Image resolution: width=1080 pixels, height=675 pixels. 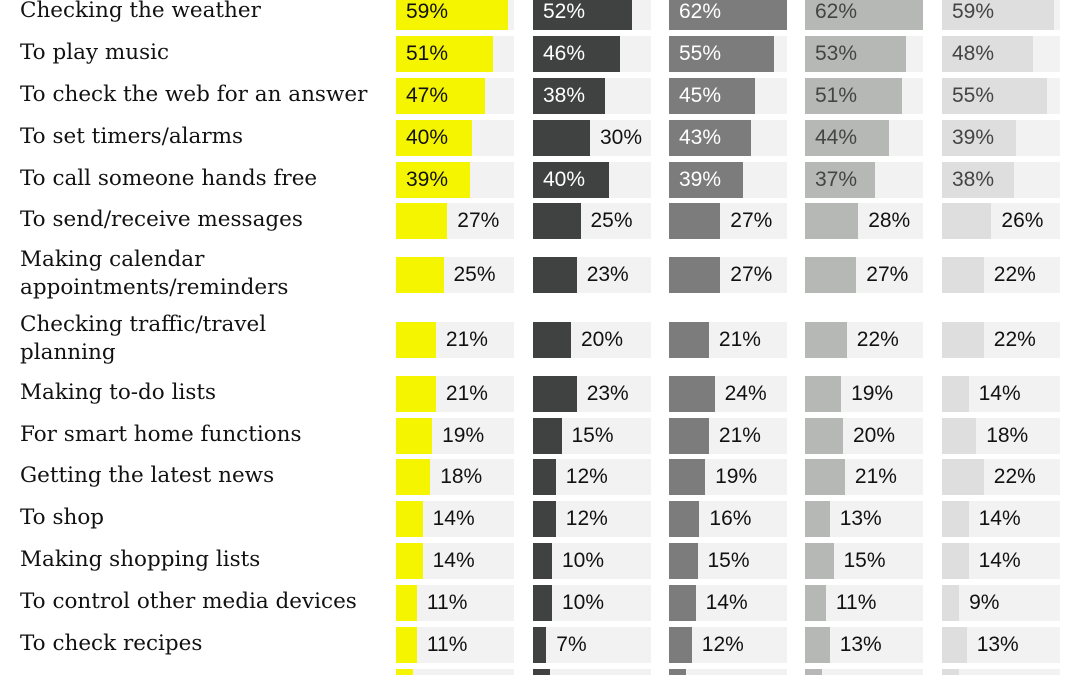 What do you see at coordinates (864, 54) in the screenshot?
I see `bar-track: 53%` at bounding box center [864, 54].